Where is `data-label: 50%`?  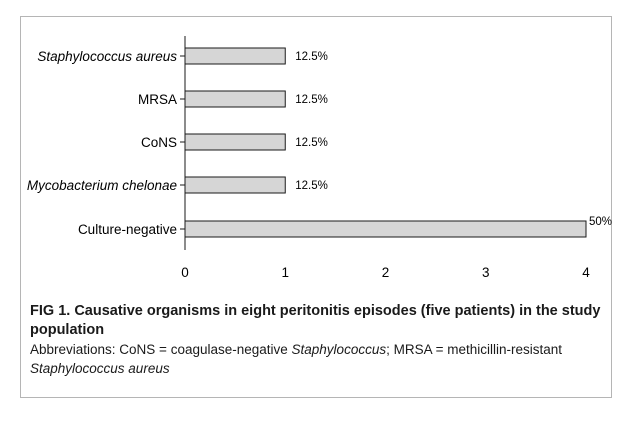 data-label: 50% is located at coordinates (600, 222).